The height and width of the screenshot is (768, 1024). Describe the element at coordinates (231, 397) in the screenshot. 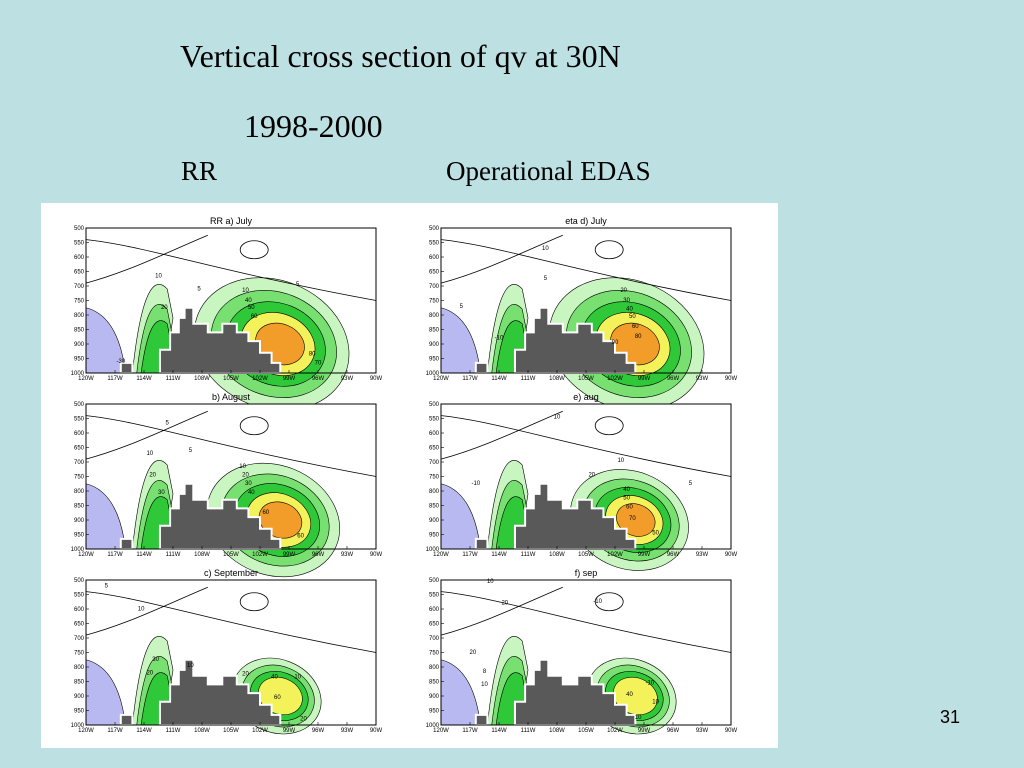

I see `panel-title: b) August` at that location.